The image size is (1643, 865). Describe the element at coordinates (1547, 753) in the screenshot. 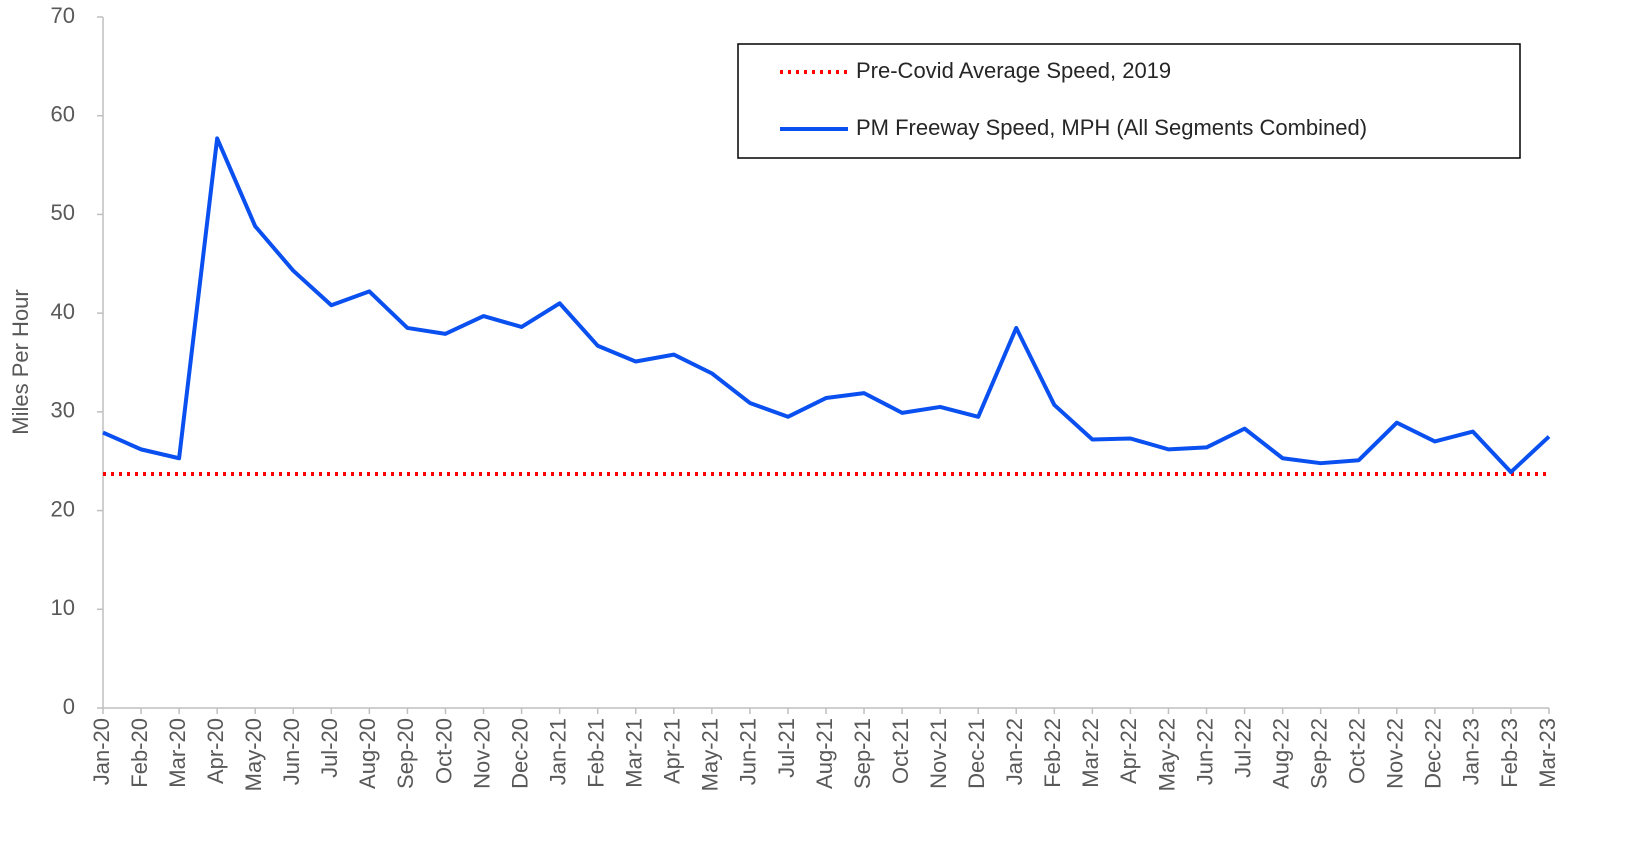

I see `x-tick-label: Mar-23` at that location.